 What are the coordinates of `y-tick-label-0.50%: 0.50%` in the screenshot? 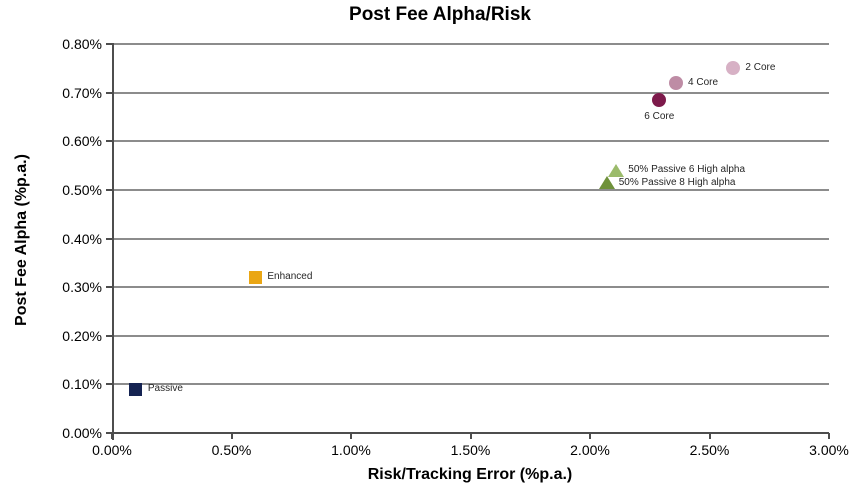 It's located at (82, 189).